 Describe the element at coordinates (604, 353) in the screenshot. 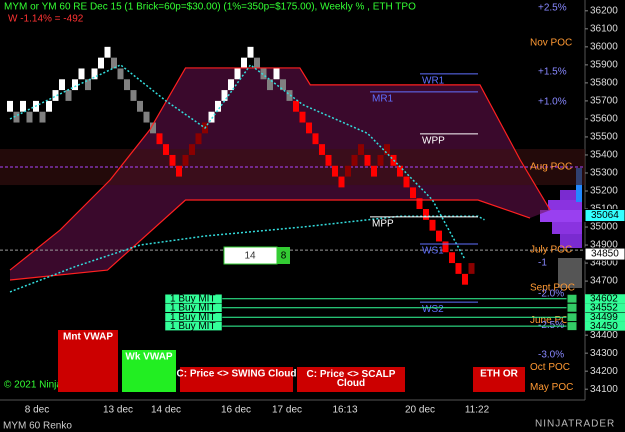

I see `y-tick-label: 34300` at that location.